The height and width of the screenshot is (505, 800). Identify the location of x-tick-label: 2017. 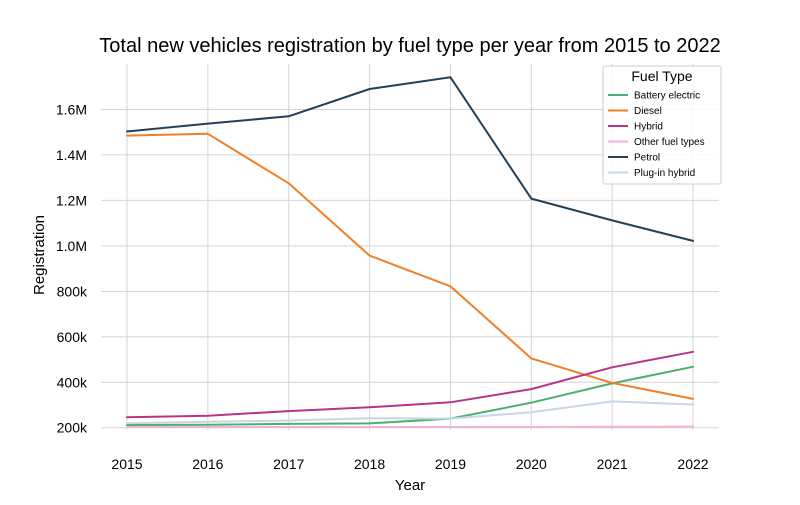
(288, 464).